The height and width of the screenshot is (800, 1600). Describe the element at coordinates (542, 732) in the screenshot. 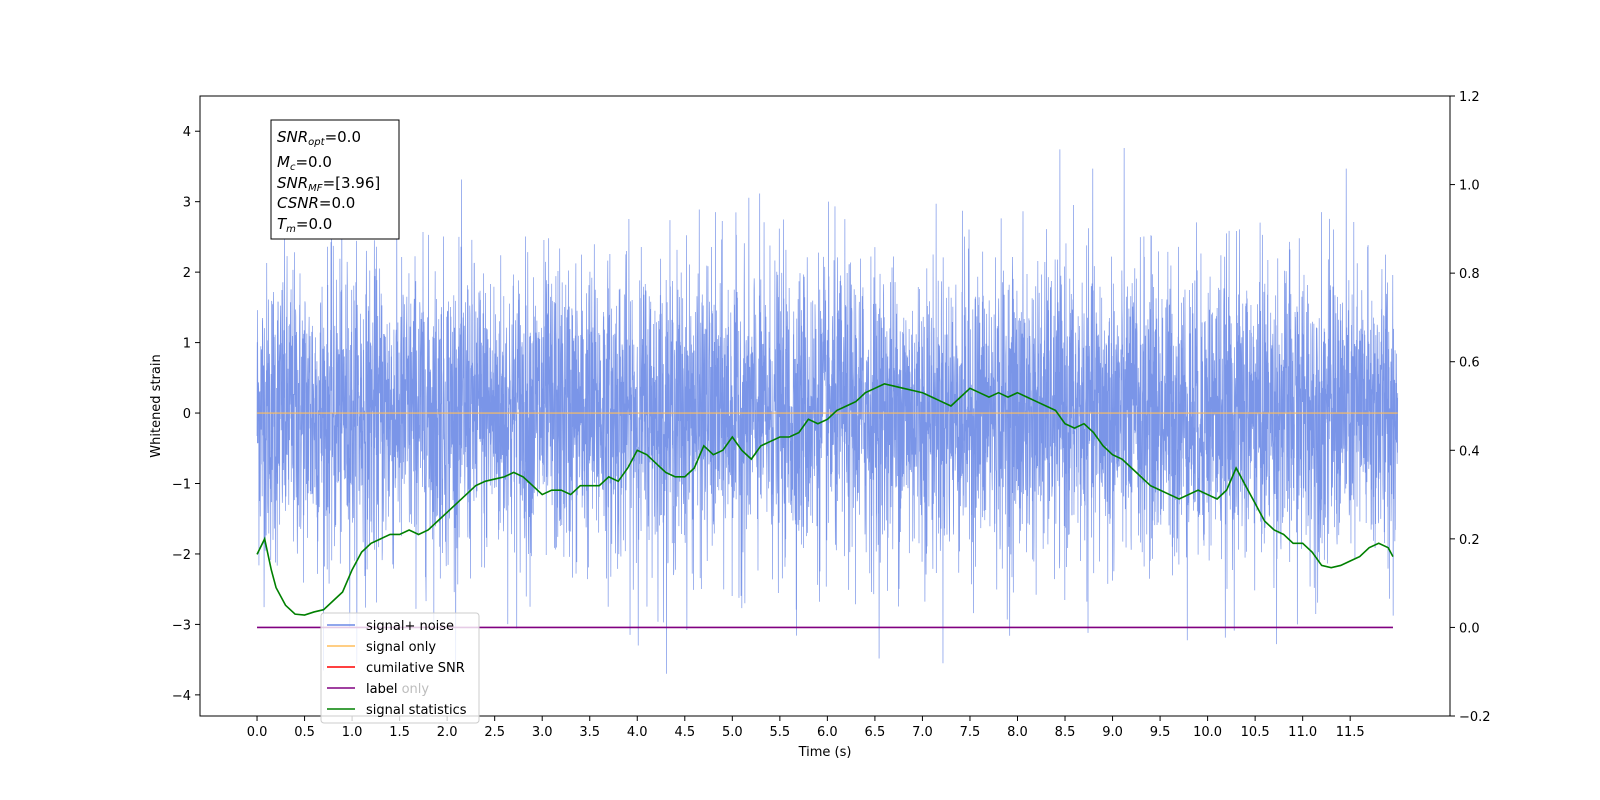

I see `x-tick-label: 3.0` at that location.